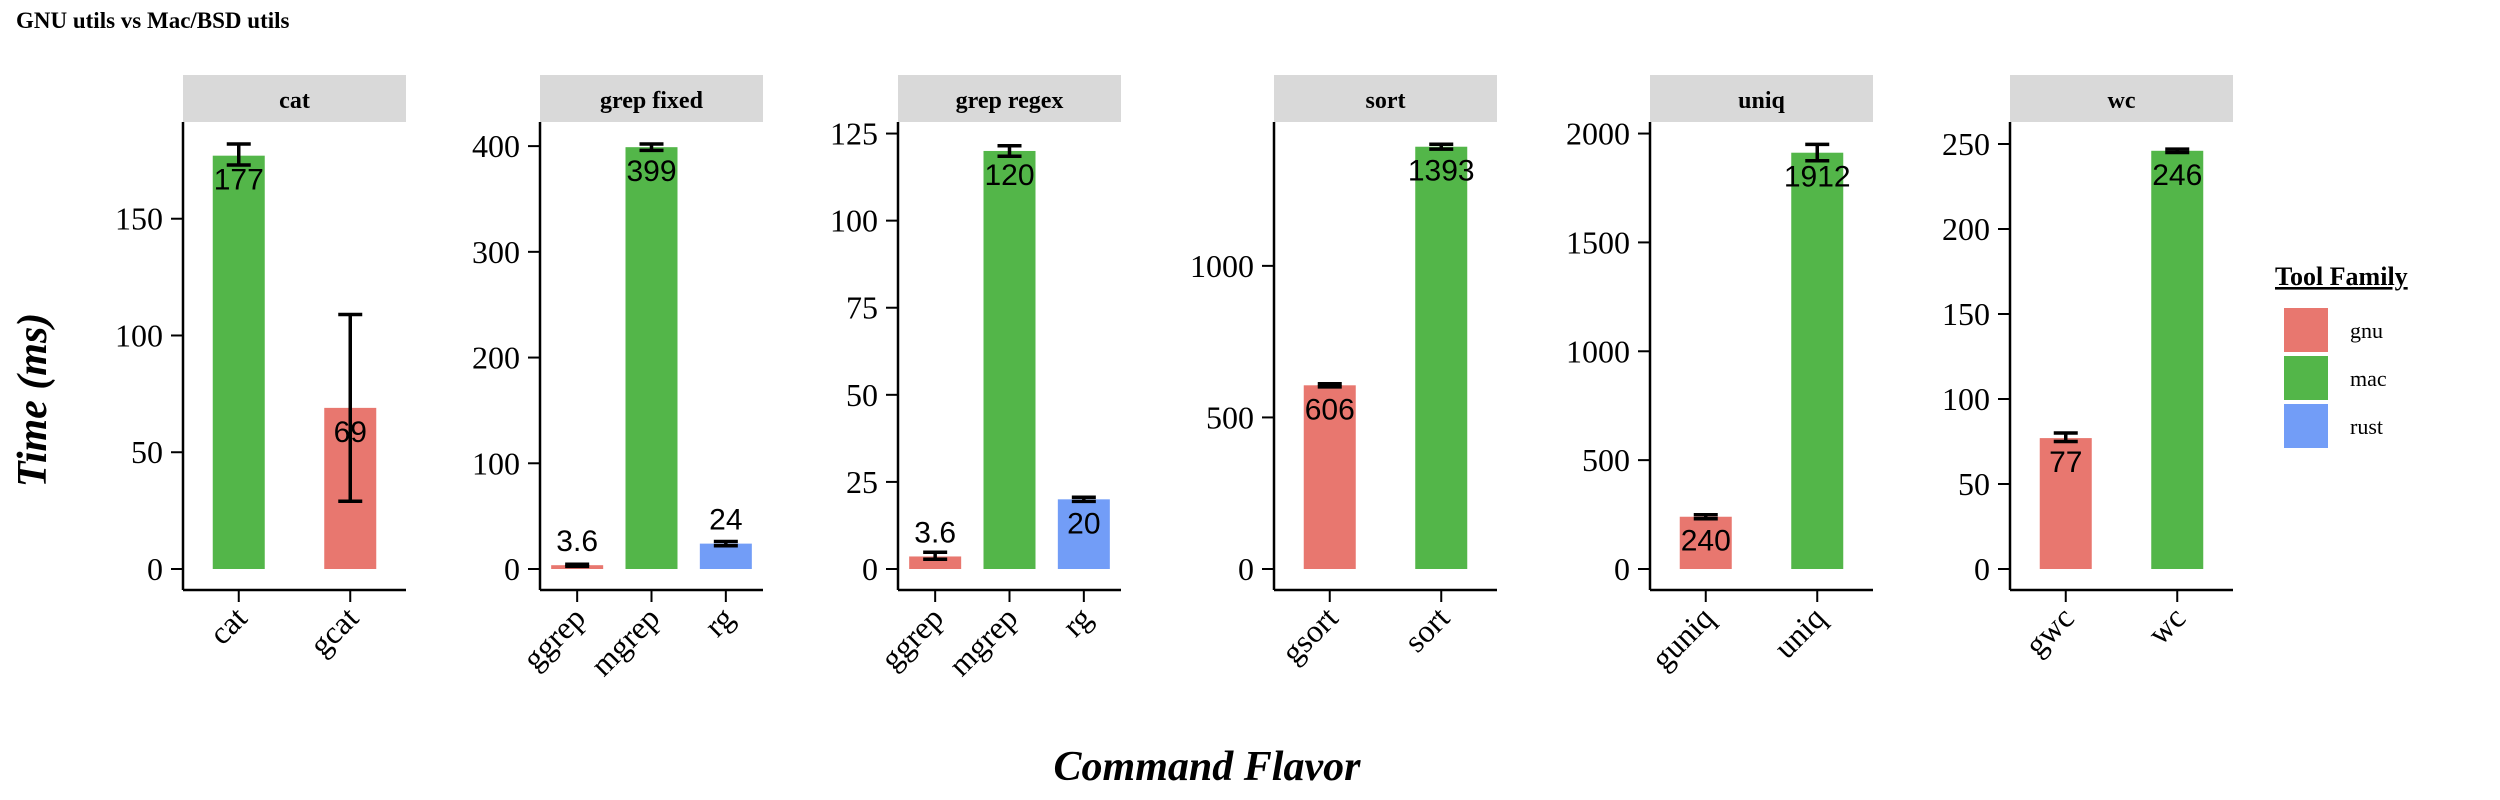  I want to click on facet-strip-label: uniq, so click(1761, 101).